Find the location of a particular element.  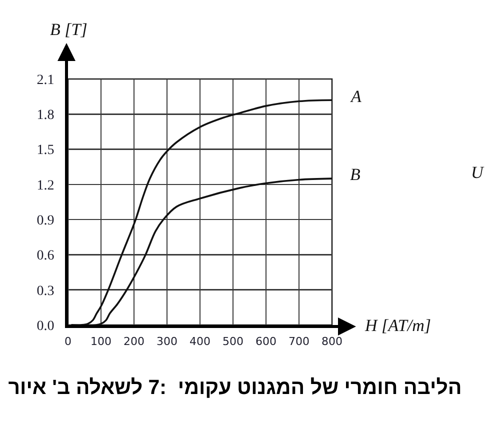

x-axis-title: H [AT/m] is located at coordinates (397, 325).